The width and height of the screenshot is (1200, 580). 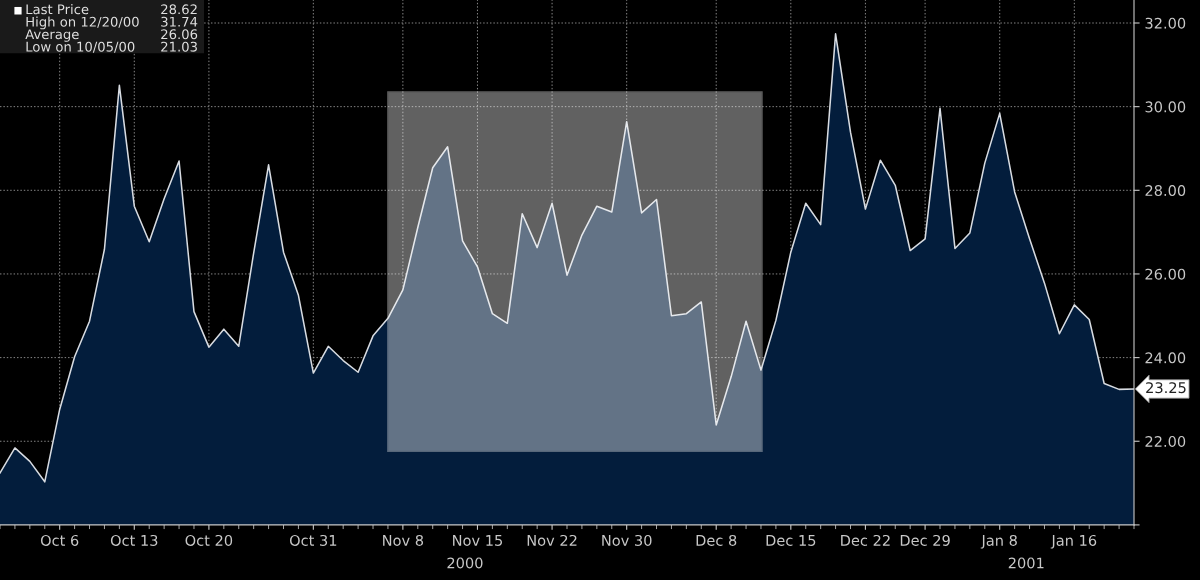 What do you see at coordinates (111, 35) in the screenshot?
I see `text: Average 26.06` at bounding box center [111, 35].